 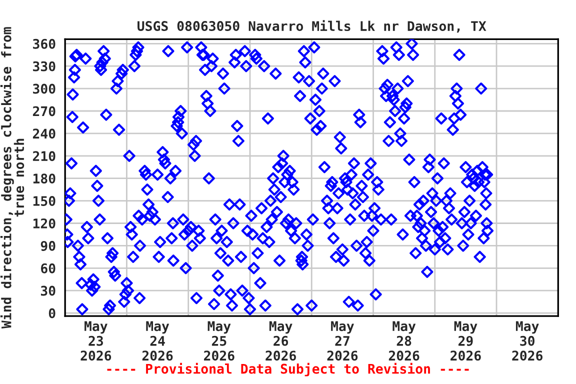 I want to click on x-tick-label: May 24 2026, so click(x=157, y=341).